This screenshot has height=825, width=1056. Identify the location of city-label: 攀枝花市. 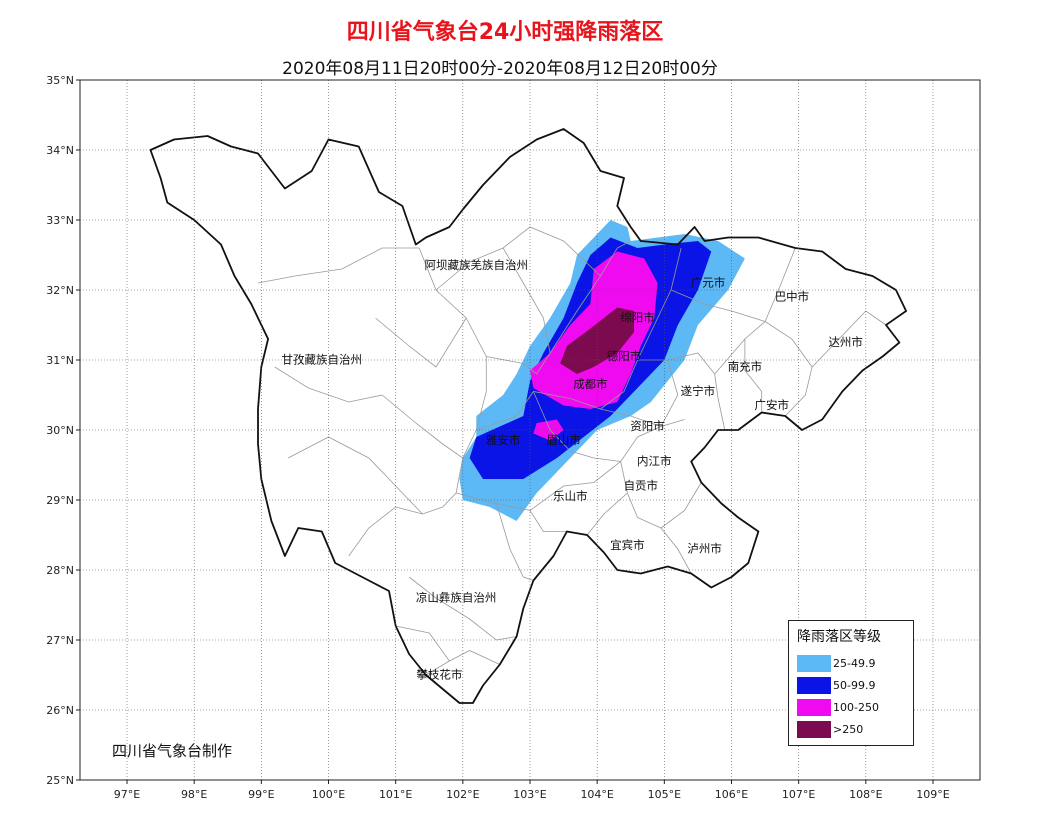
(439, 675).